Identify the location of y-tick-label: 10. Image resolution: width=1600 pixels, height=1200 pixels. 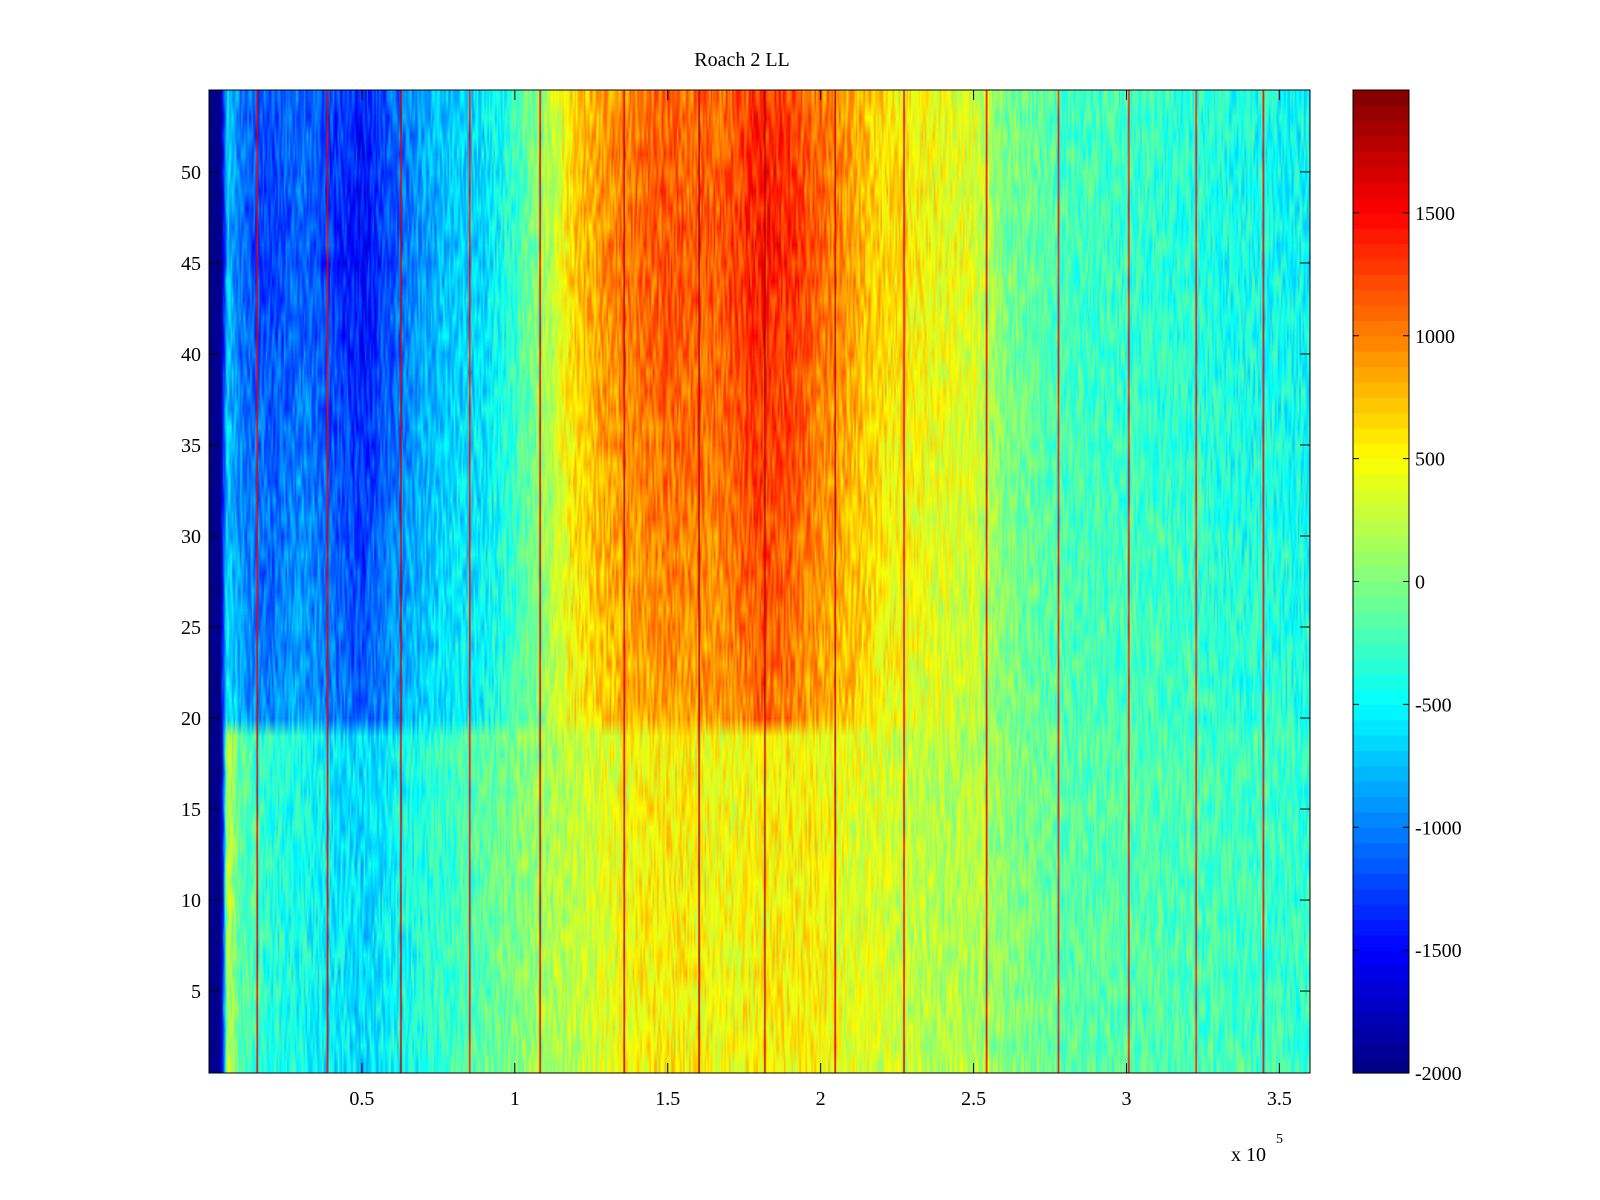
(191, 901).